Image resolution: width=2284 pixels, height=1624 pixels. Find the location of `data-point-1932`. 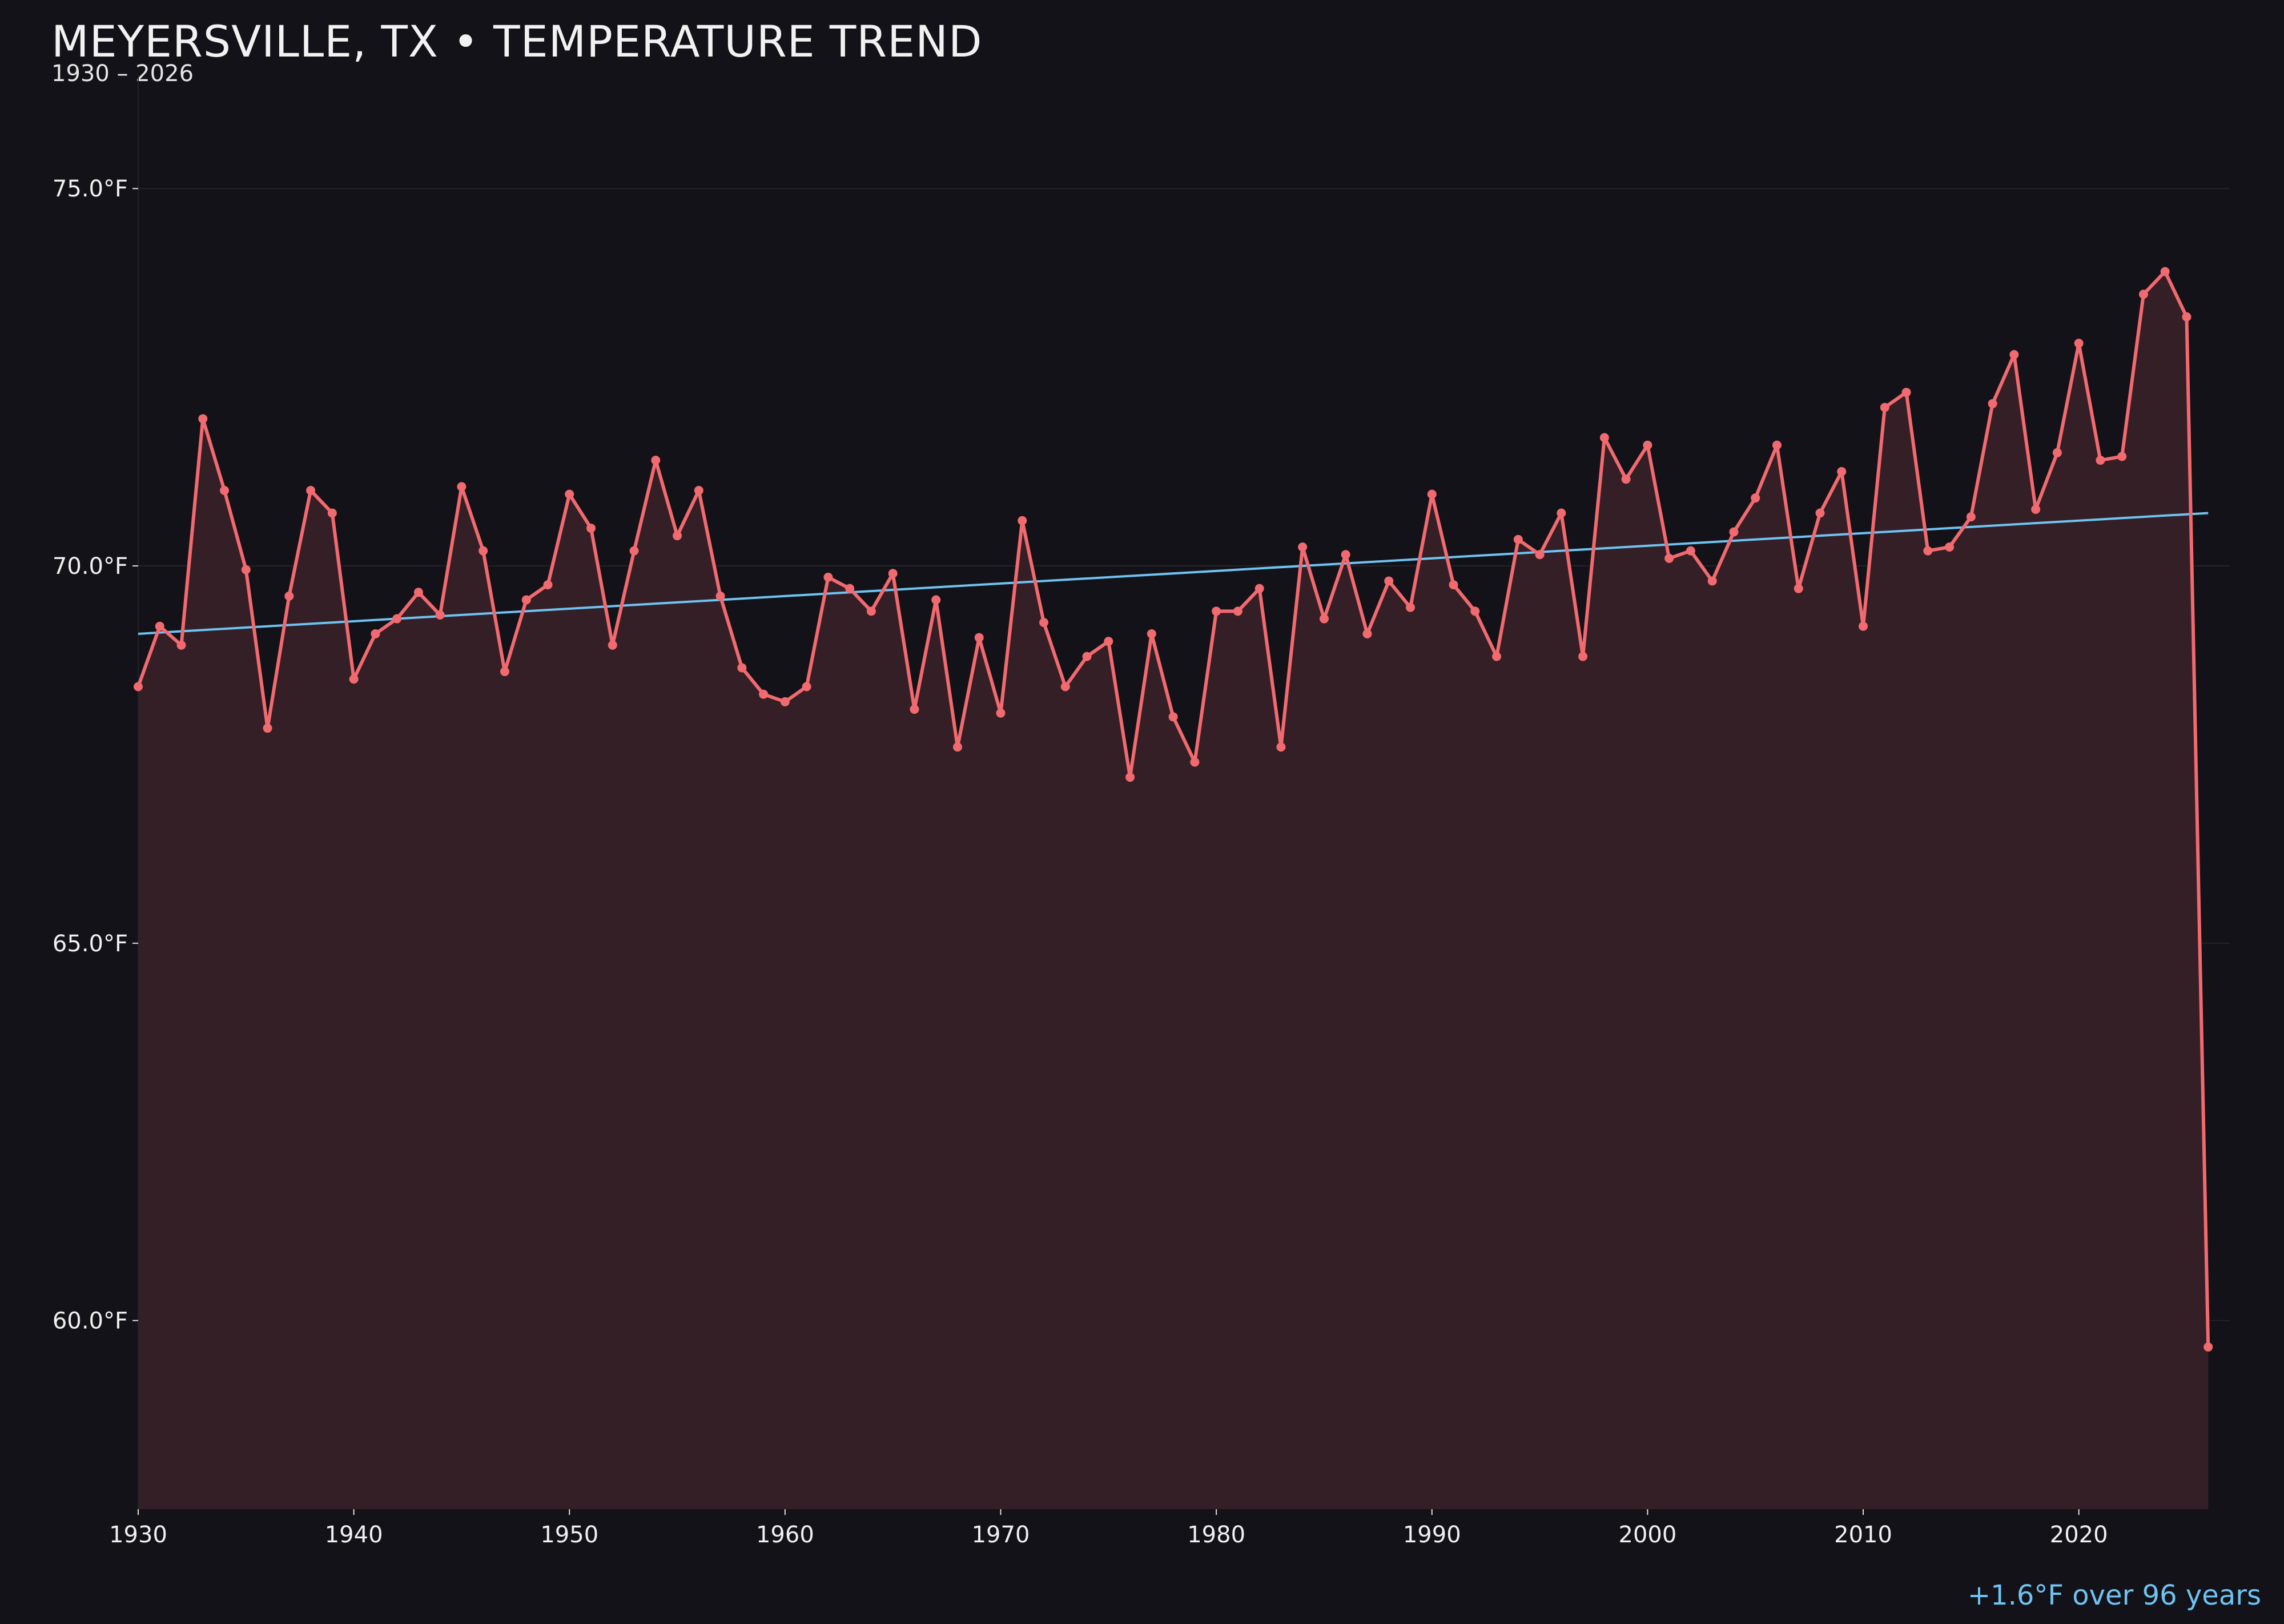

data-point-1932 is located at coordinates (181, 645).